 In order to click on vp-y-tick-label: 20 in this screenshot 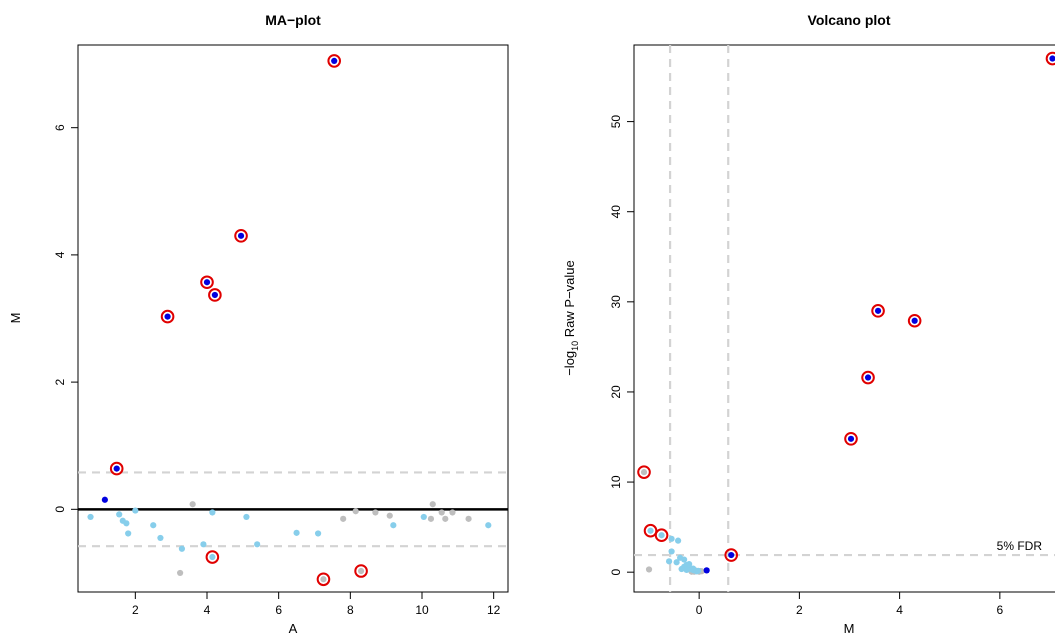, I will do `click(616, 392)`.